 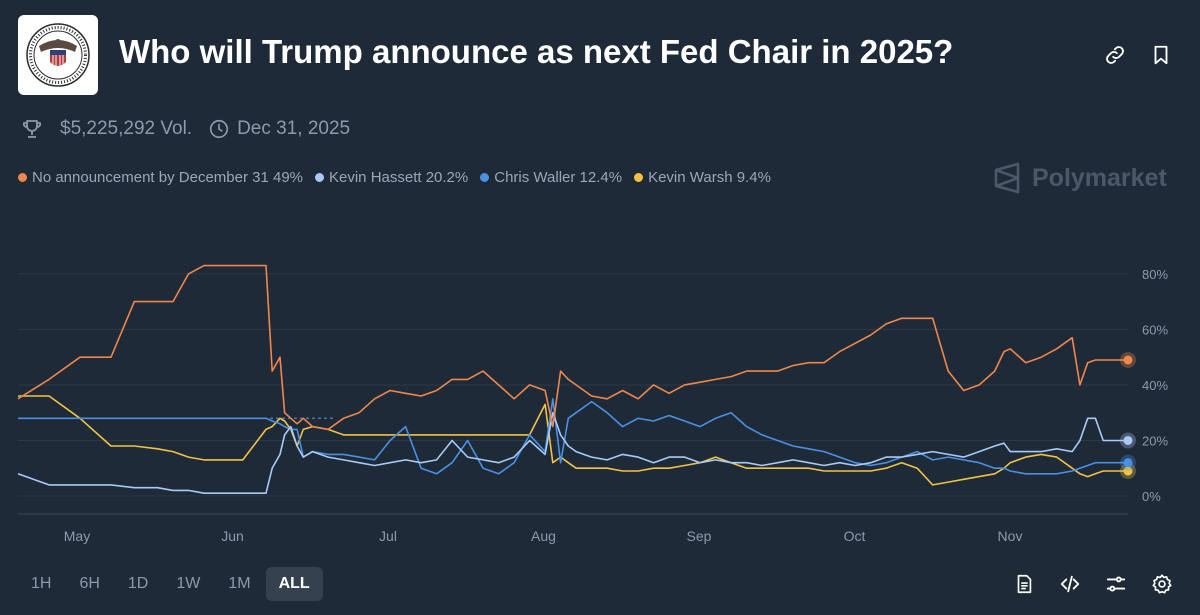 I want to click on timeframe-button-all: ALL, so click(x=294, y=584).